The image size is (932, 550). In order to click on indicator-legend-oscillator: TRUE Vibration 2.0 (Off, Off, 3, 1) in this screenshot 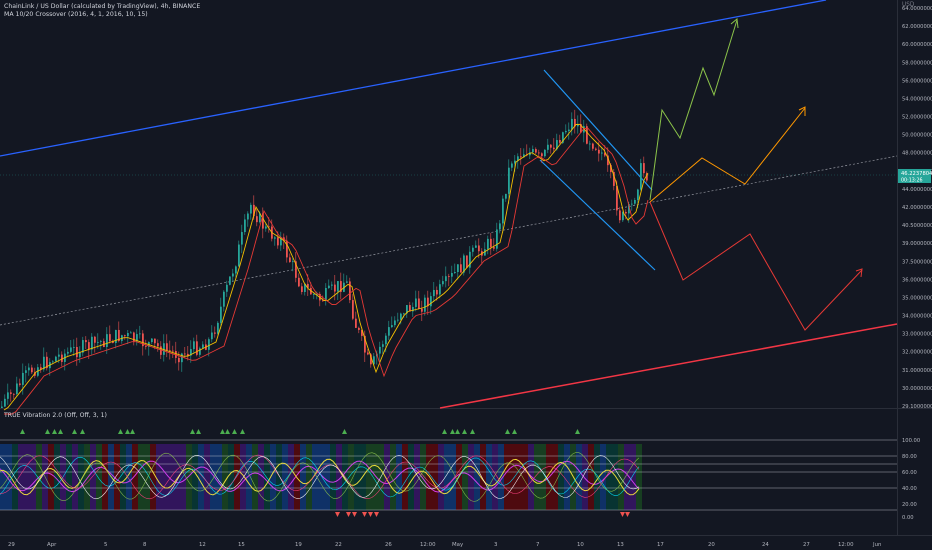, I will do `click(55, 415)`.